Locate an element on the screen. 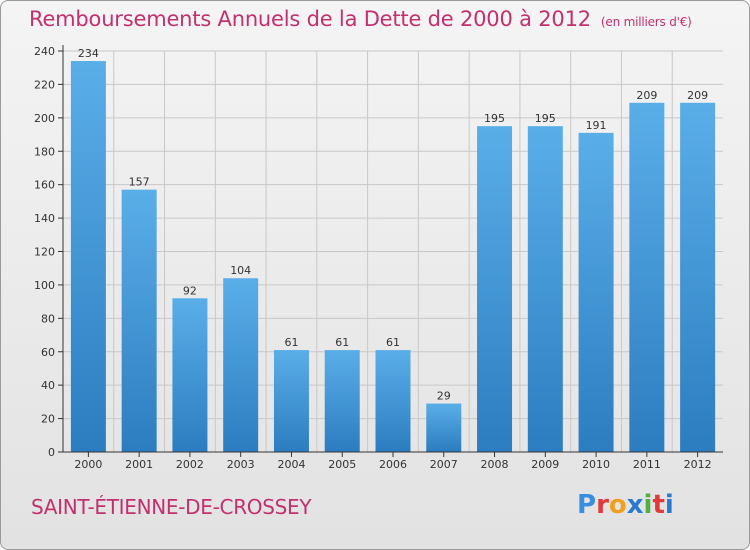 The width and height of the screenshot is (750, 550). bar-value-label: 191 is located at coordinates (596, 125).